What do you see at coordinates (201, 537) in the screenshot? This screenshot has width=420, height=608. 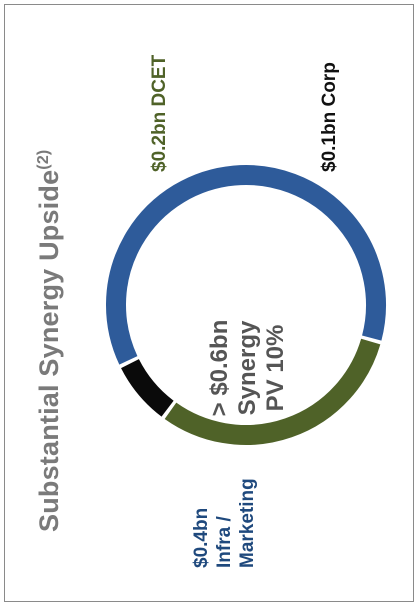 I see `slice-label-infra-value: $0.4bn` at bounding box center [201, 537].